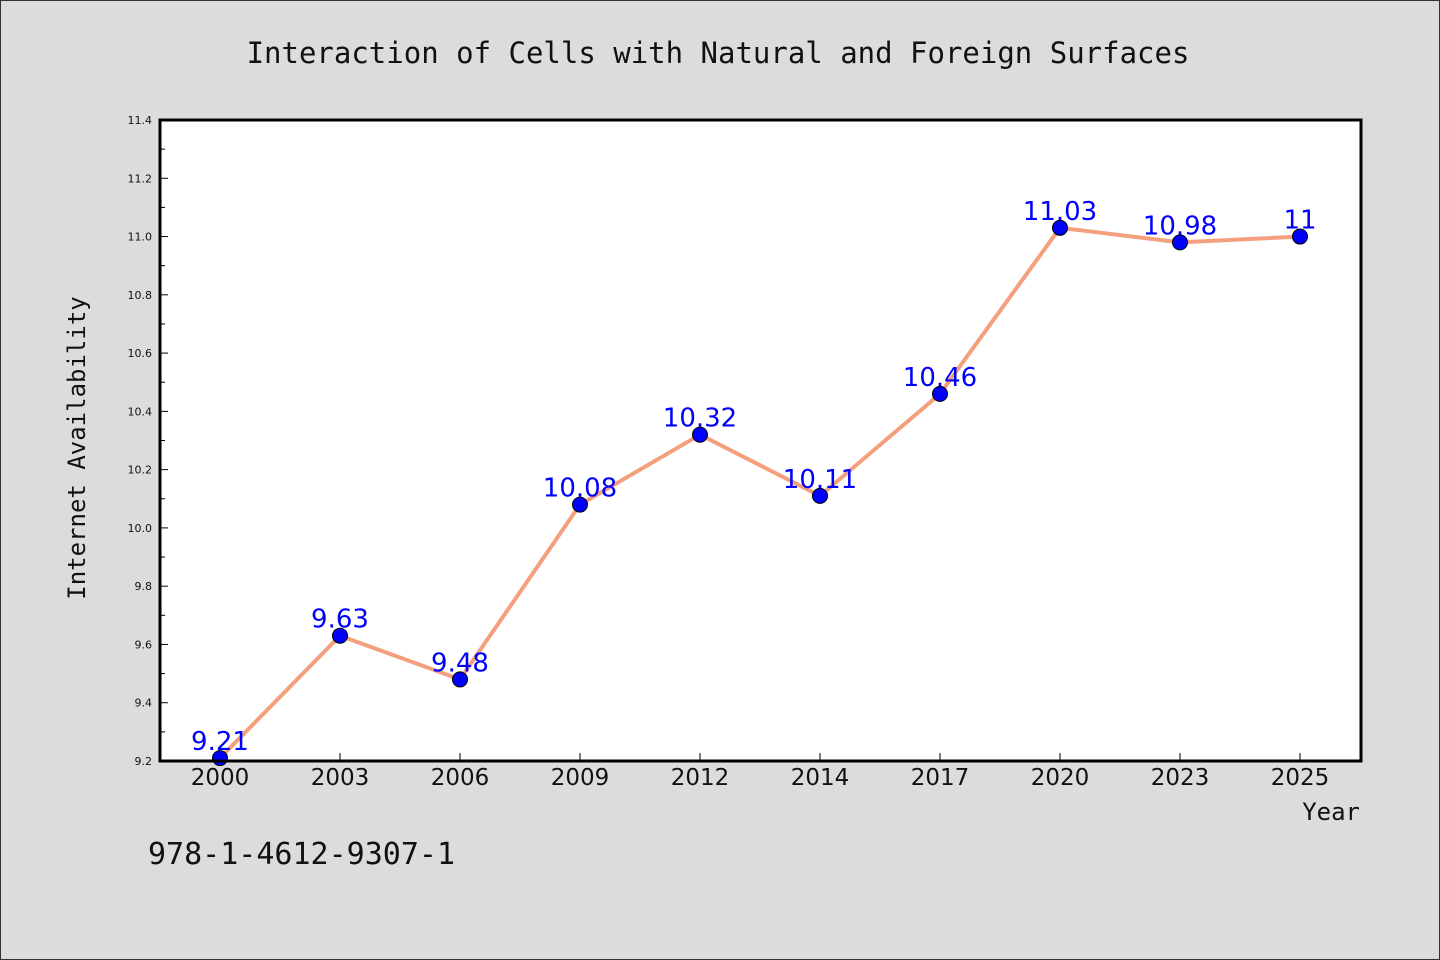 Image resolution: width=1440 pixels, height=960 pixels. Describe the element at coordinates (760, 772) in the screenshot. I see `x-axis: 2000 2003 2006 2009 2012 2014 2017 2020 2023 2025` at that location.